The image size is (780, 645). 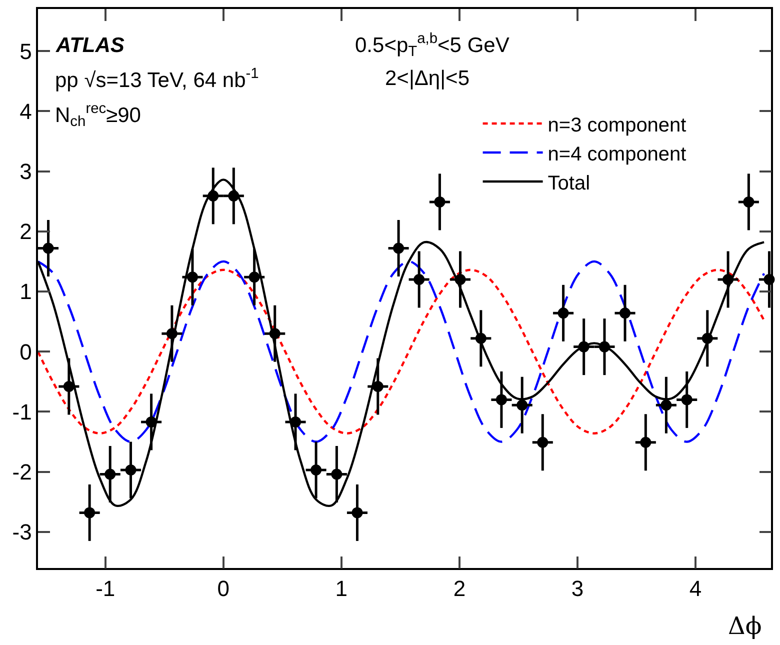 I want to click on annotation: pp √s=13 TeV, 64 nb$^{-1}$, so click(x=157, y=79).